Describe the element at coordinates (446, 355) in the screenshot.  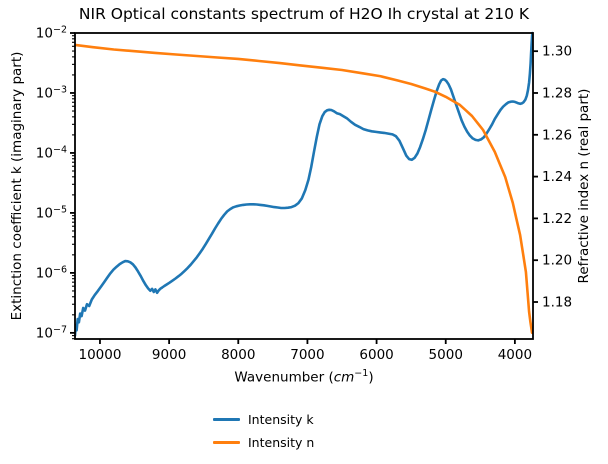
I see `svg-text: 5000` at that location.